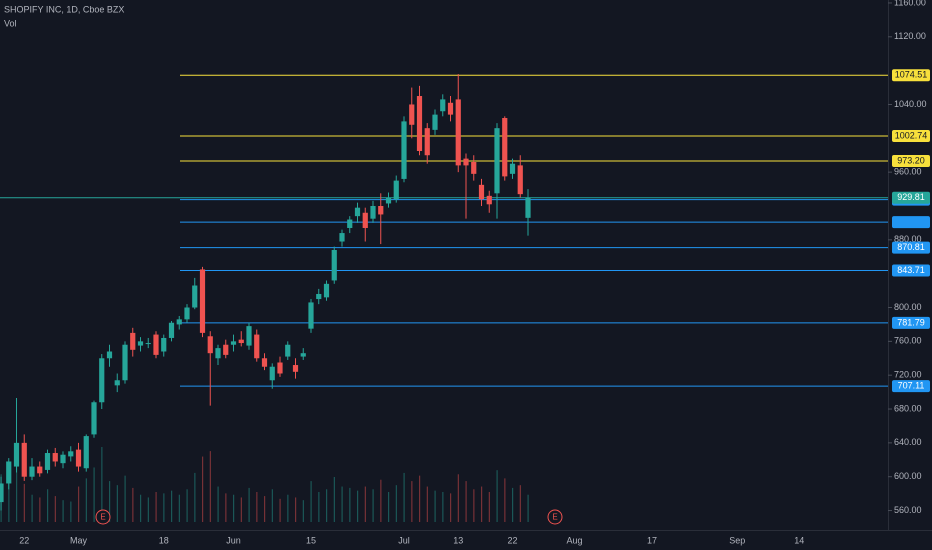 The width and height of the screenshot is (932, 550). Describe the element at coordinates (908, 442) in the screenshot. I see `y-tick-label: 640.00` at that location.